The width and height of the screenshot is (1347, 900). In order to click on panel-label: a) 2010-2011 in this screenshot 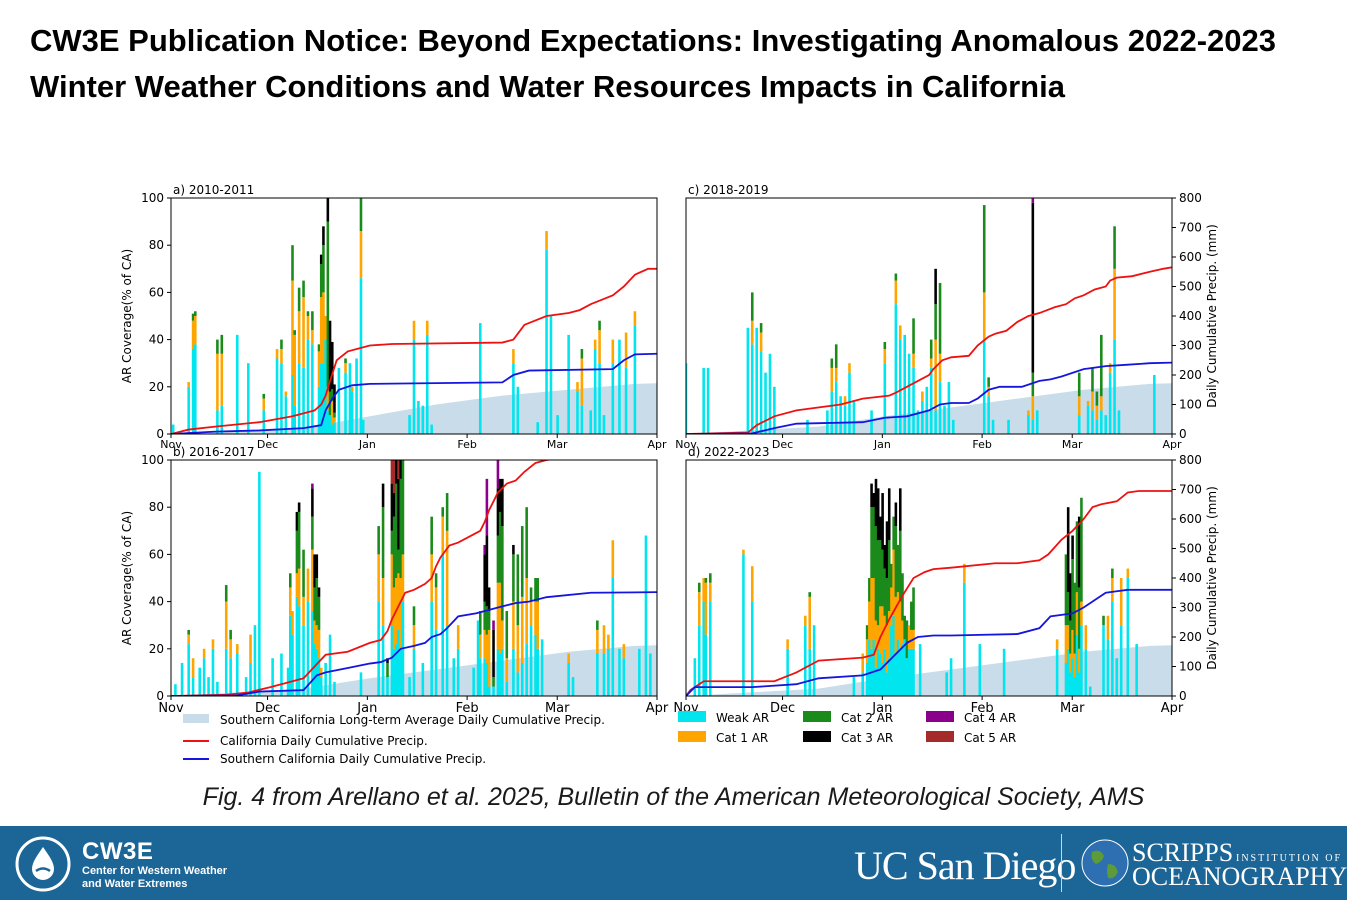, I will do `click(213, 190)`.